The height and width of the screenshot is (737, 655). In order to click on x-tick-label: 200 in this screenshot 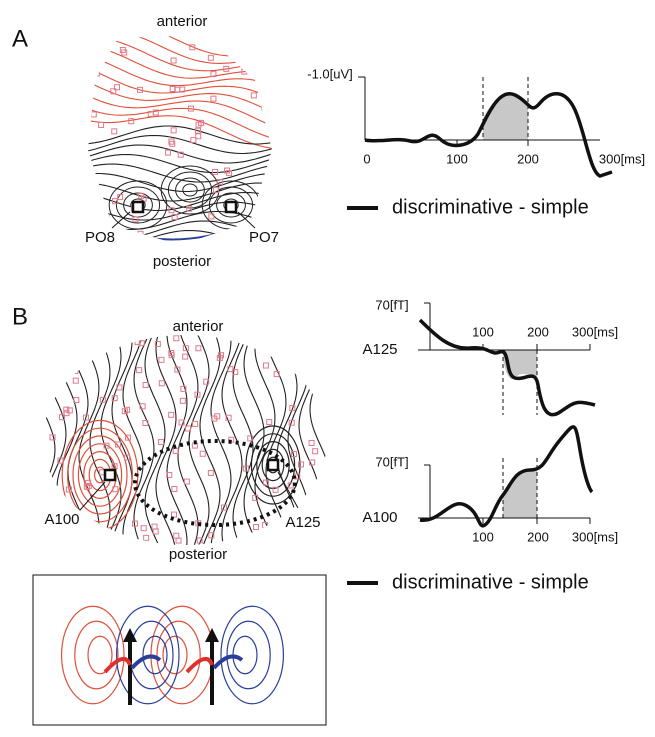, I will do `click(538, 331)`.